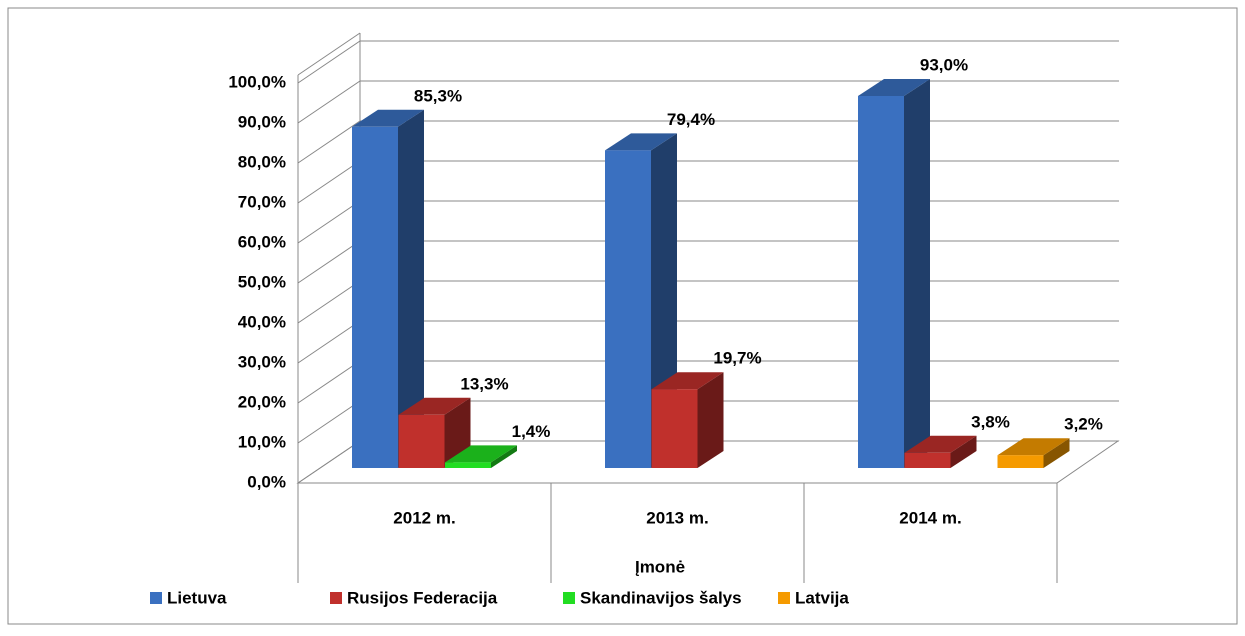 This screenshot has width=1245, height=636. Describe the element at coordinates (944, 64) in the screenshot. I see `data-label: 93,0%` at that location.